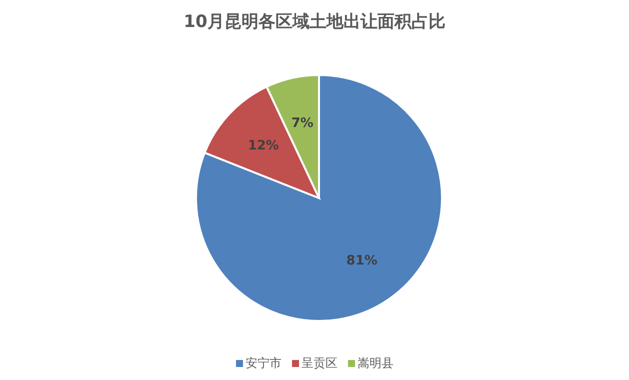  Describe the element at coordinates (362, 261) in the screenshot. I see `data-label: 81%` at that location.